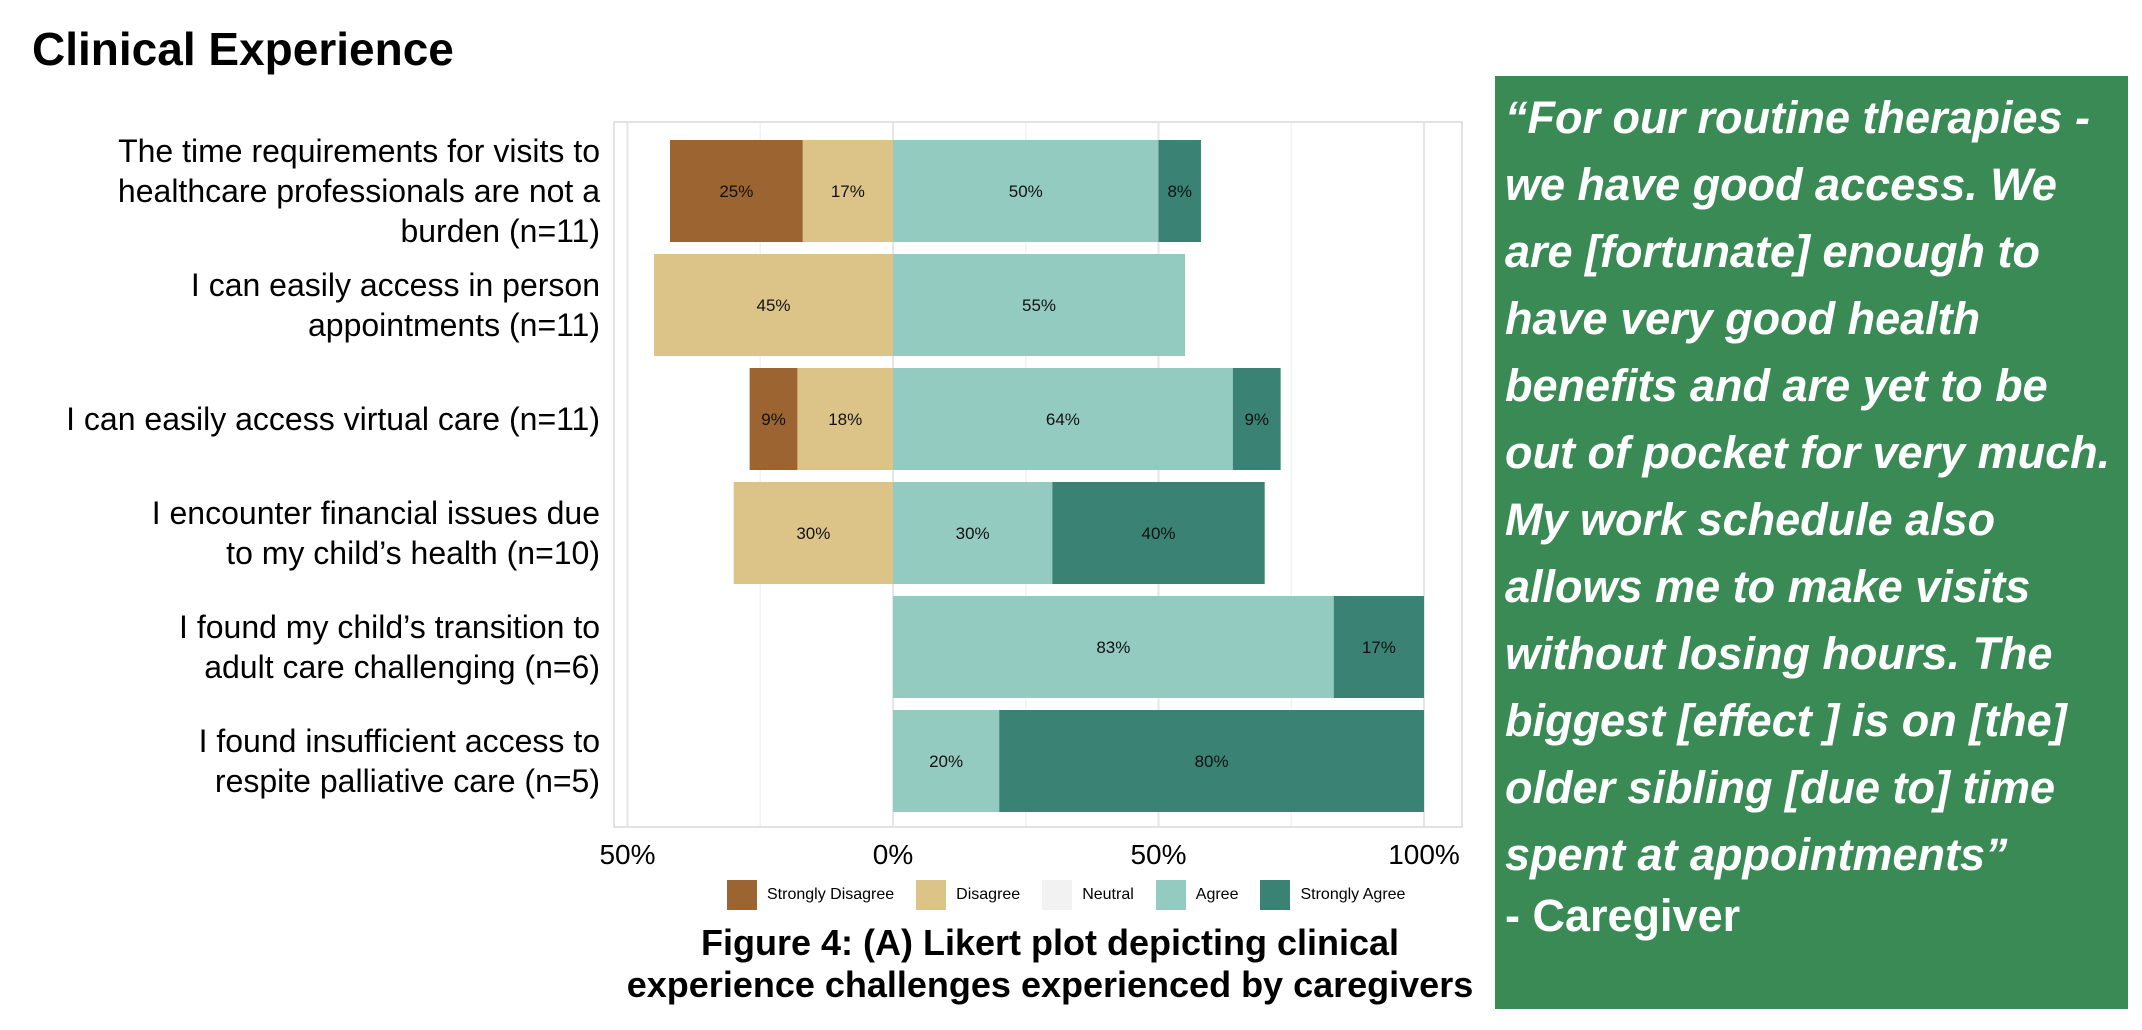 The image size is (2142, 1030). I want to click on bar-value-label: 20%, so click(946, 761).